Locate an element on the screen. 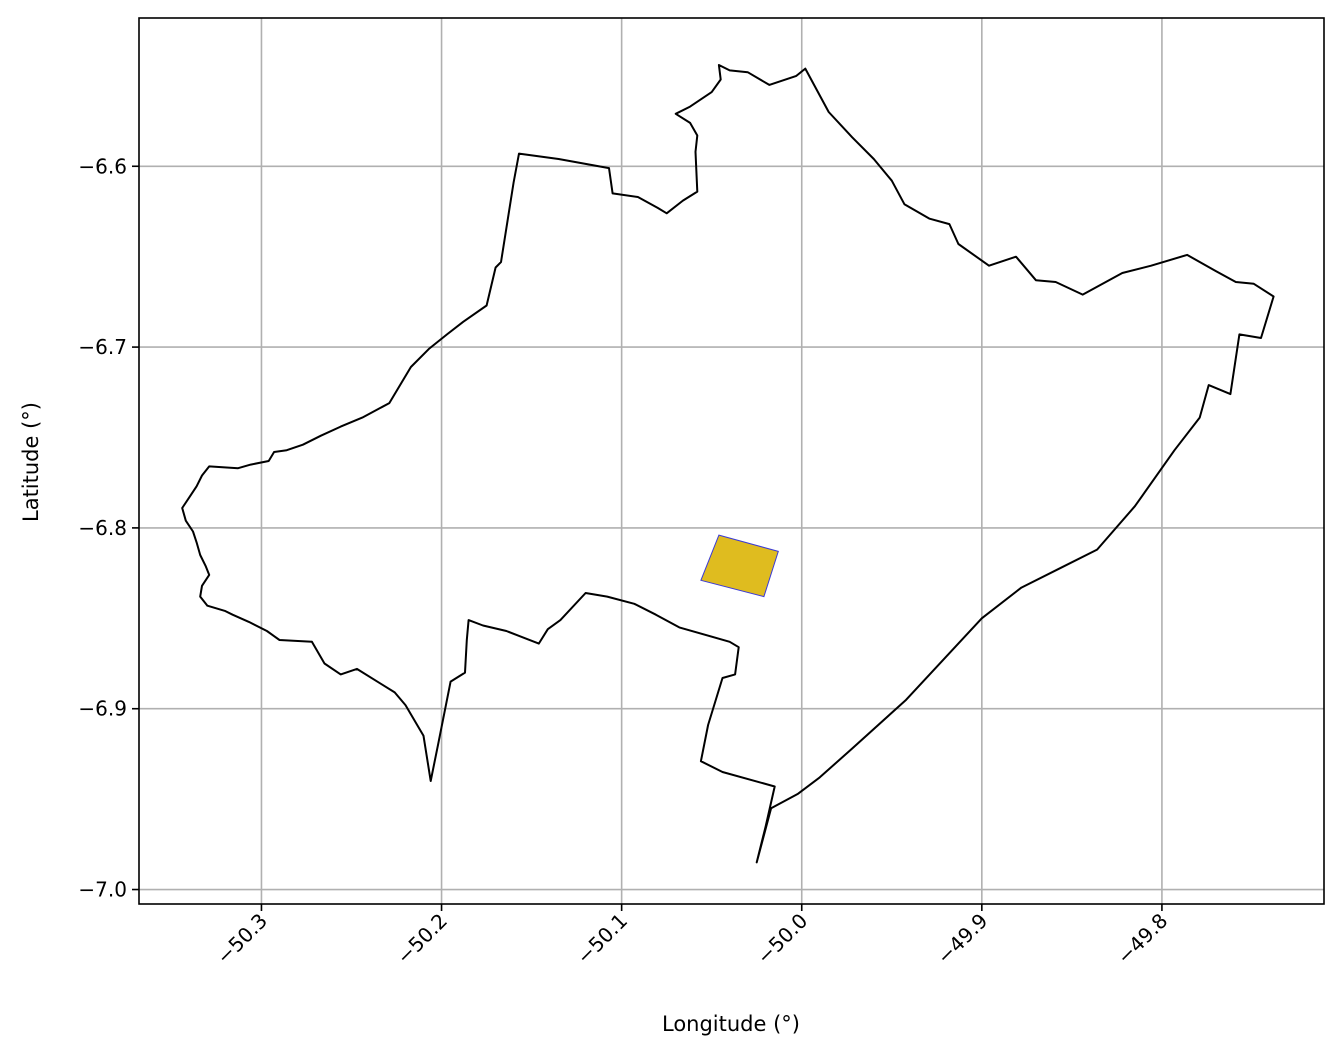 The image size is (1342, 1056). y-axis-label: Latitude (°) is located at coordinates (31, 462).